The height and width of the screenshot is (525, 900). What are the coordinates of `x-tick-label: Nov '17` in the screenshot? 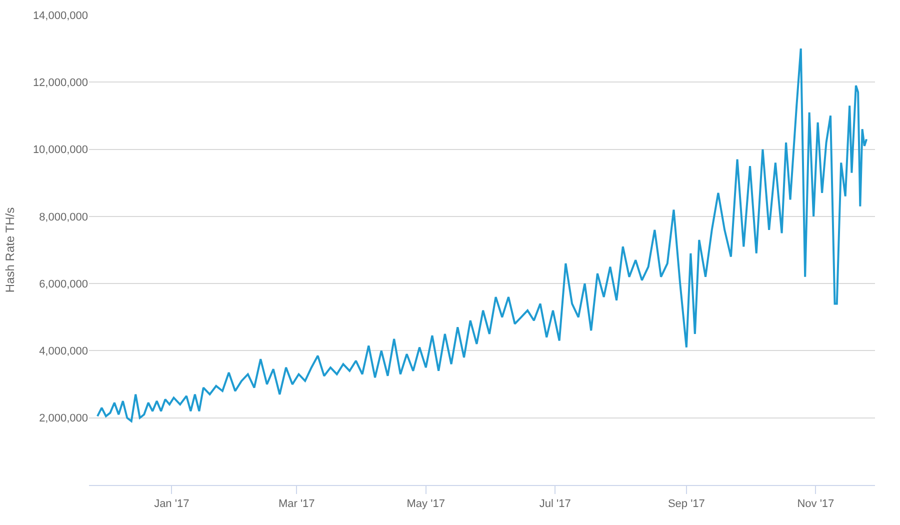 It's located at (815, 504).